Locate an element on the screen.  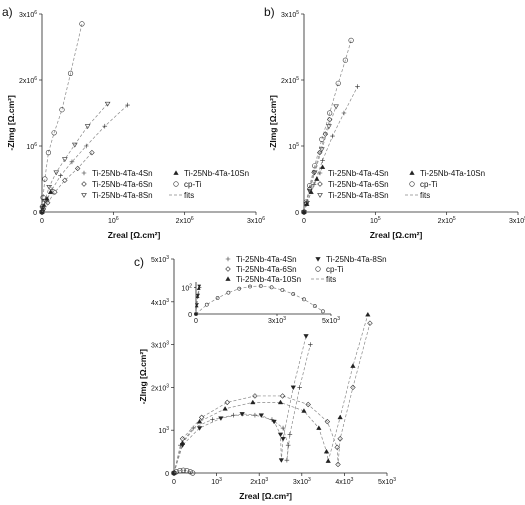
y-tick-label: 3x10⁵ is located at coordinates (290, 14).